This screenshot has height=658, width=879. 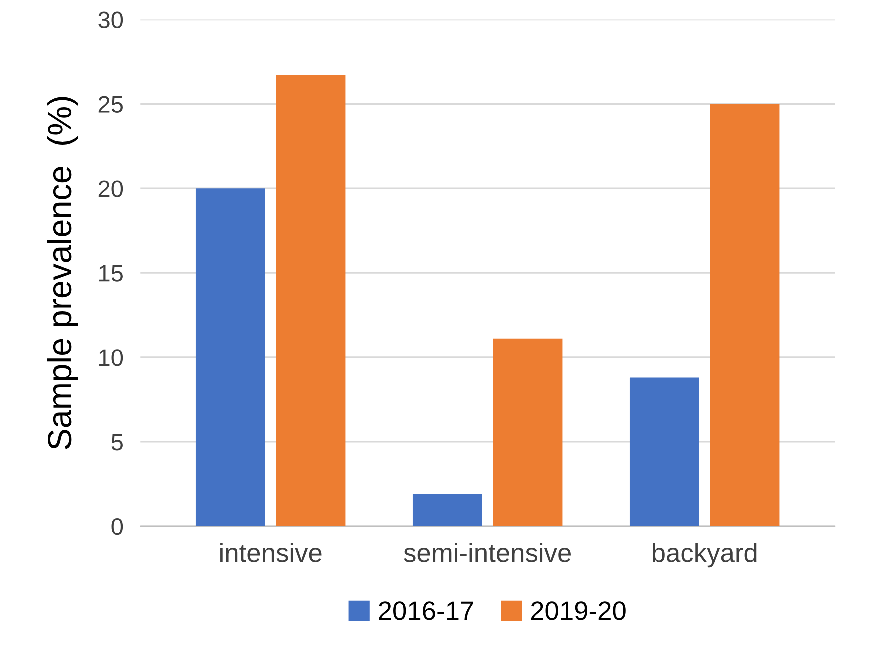 What do you see at coordinates (705, 555) in the screenshot?
I see `x-tick-label: backyard` at bounding box center [705, 555].